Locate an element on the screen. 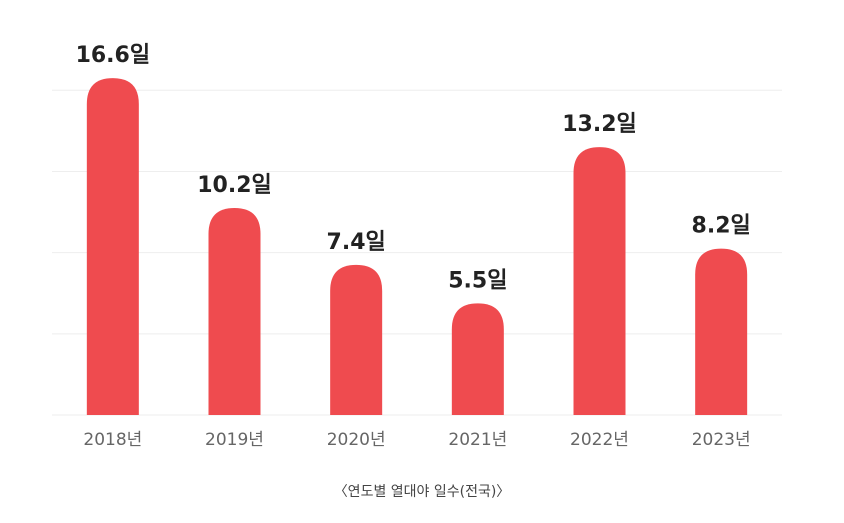  x-tick-label: 2020년 is located at coordinates (356, 440).